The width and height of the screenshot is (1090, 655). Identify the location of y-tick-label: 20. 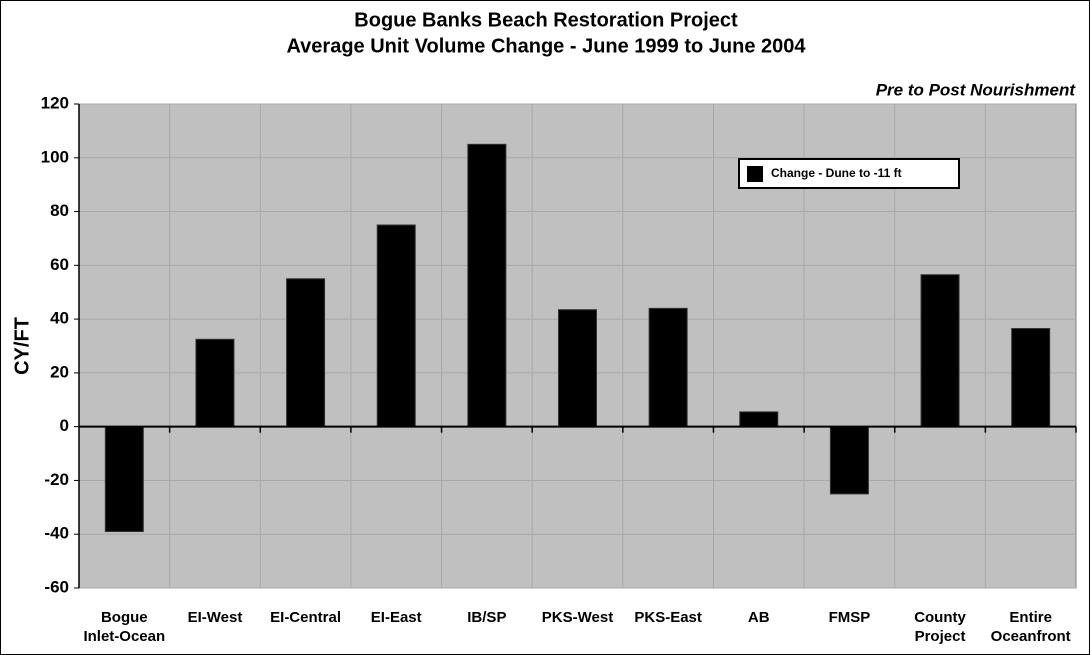
(59, 371).